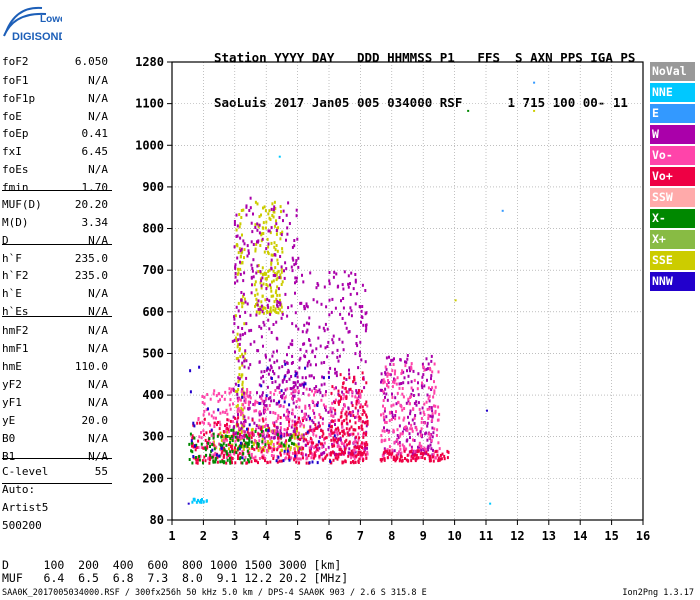 The width and height of the screenshot is (700, 600). Describe the element at coordinates (55, 312) in the screenshot. I see `param-row: h`Es N/A` at that location.